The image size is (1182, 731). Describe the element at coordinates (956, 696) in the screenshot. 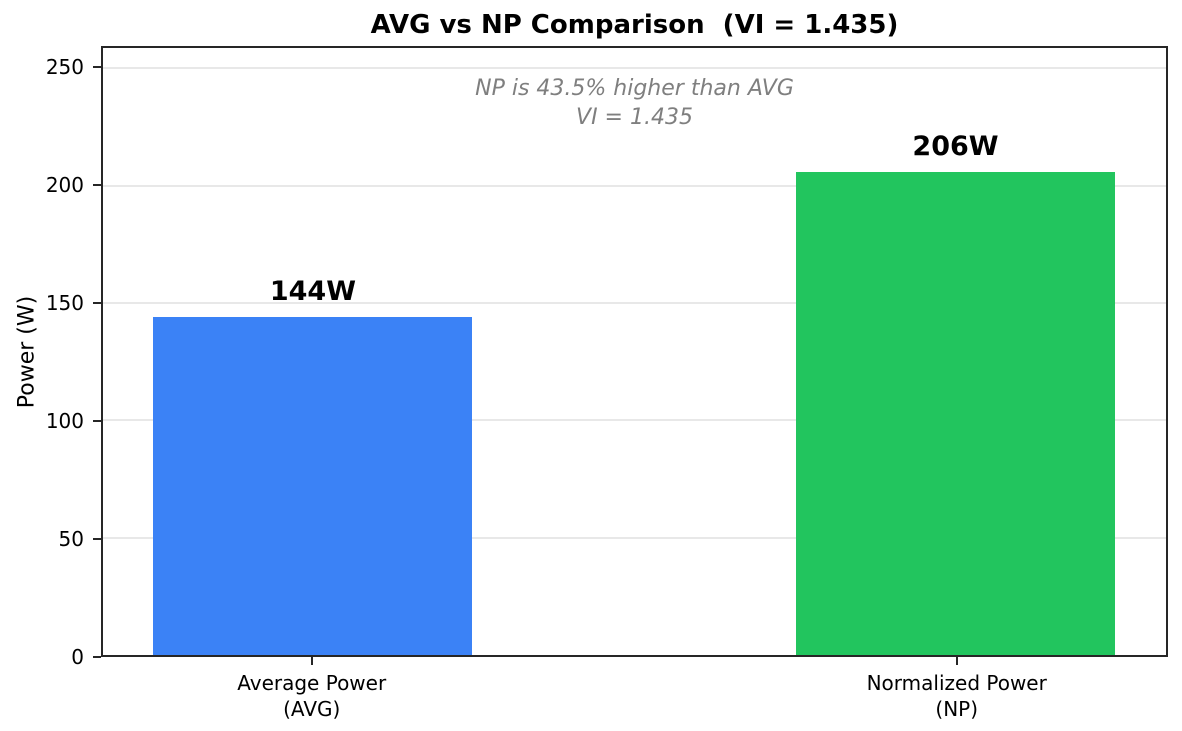

I see `x-tick-label-np: Normalized Power (NP)` at that location.